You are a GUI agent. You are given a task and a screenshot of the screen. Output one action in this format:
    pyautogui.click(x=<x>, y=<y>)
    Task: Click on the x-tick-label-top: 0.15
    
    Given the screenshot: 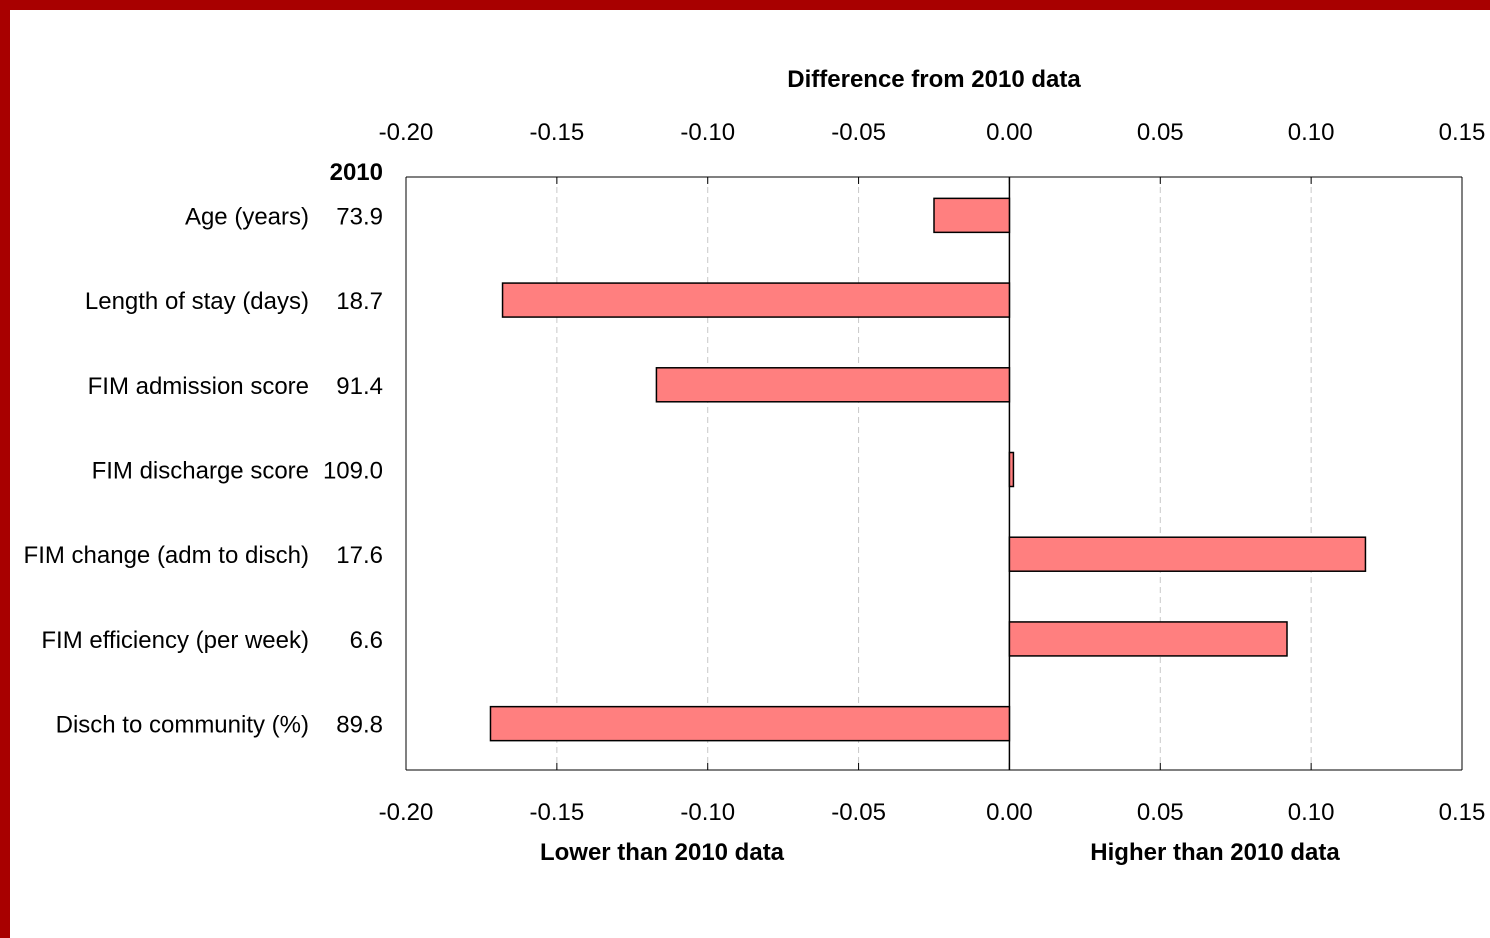 What is the action you would take?
    pyautogui.click(x=1462, y=132)
    